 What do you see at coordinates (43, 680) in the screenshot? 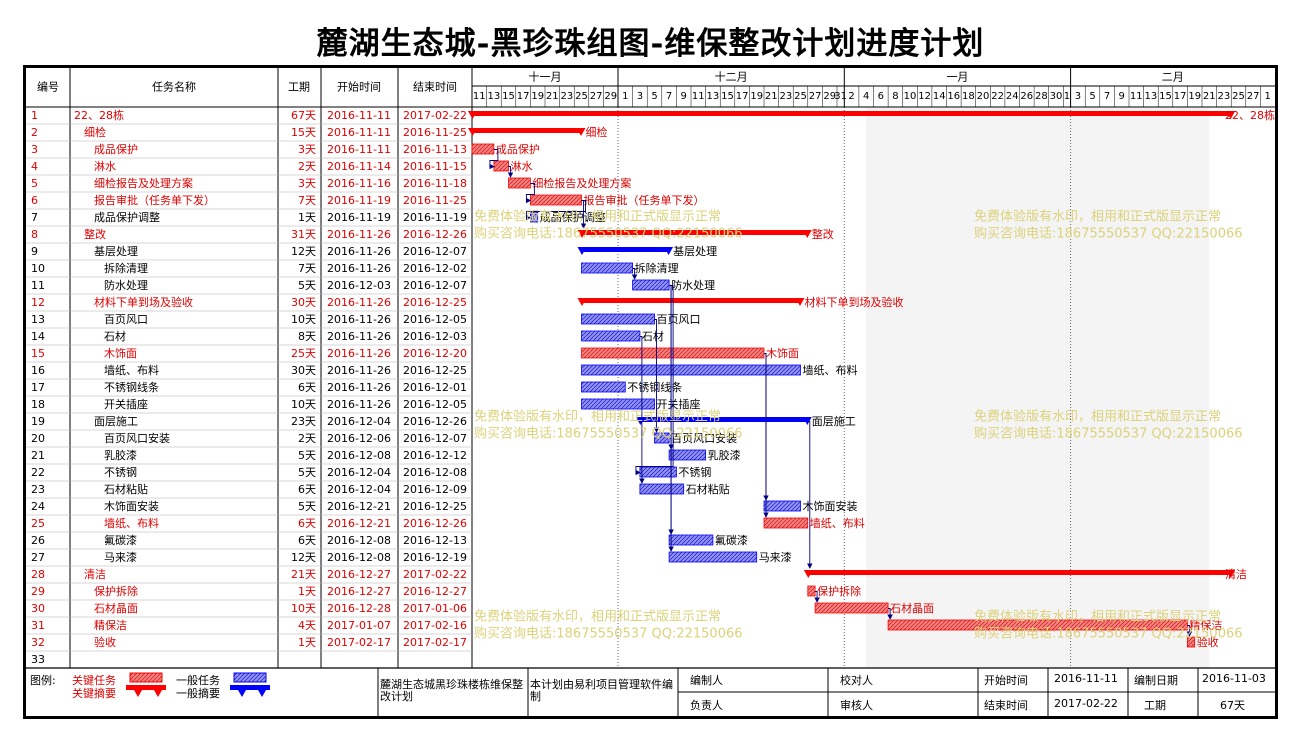
I see `legend-title: 图例:` at bounding box center [43, 680].